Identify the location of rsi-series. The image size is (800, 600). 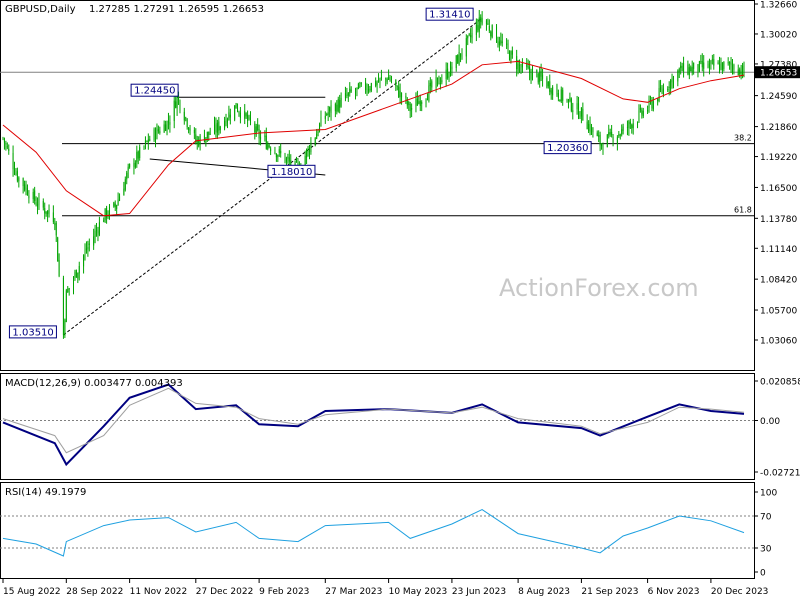
(373, 533).